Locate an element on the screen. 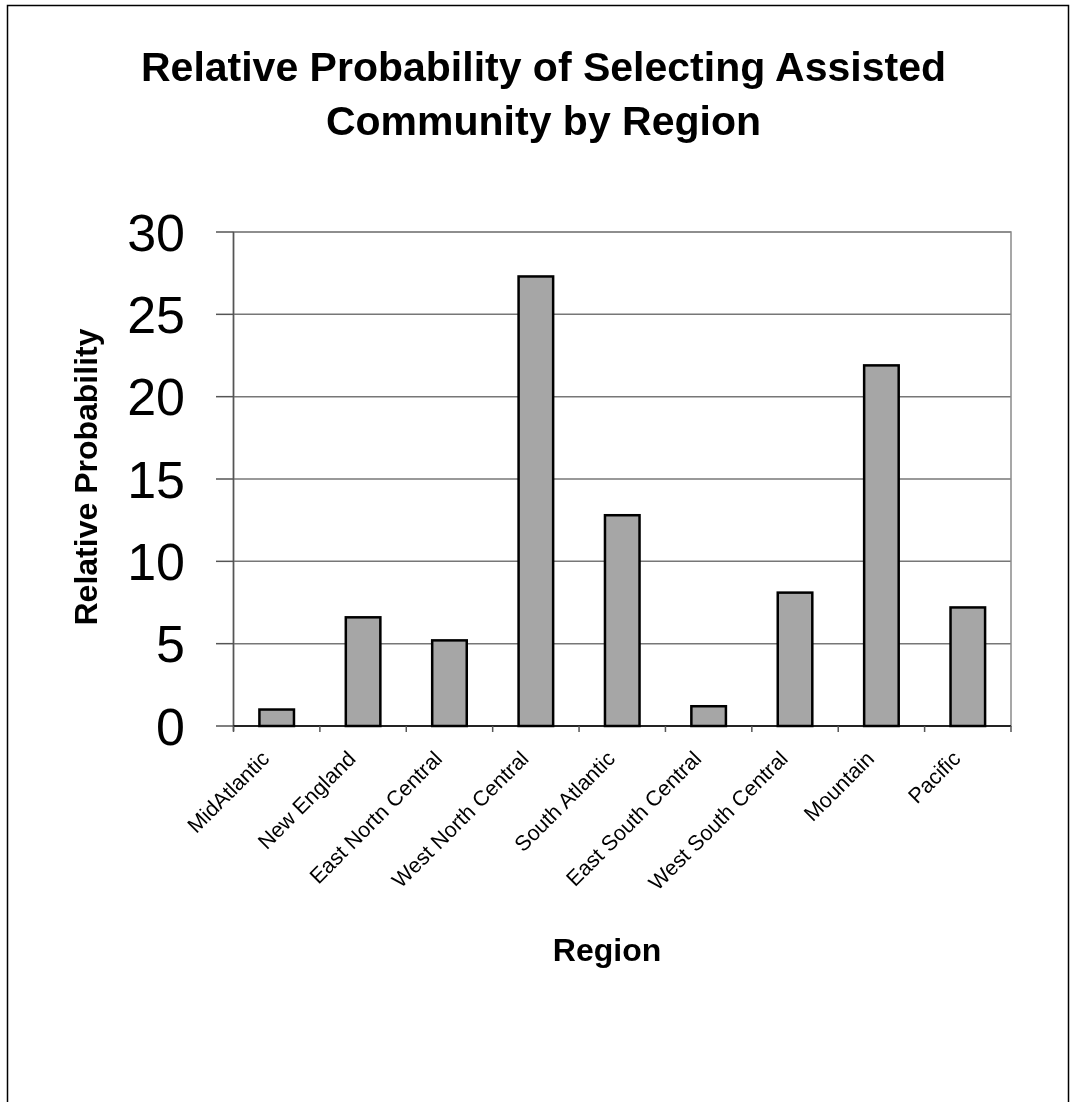 The height and width of the screenshot is (1102, 1071). y-tick-label: 20 is located at coordinates (156, 397).